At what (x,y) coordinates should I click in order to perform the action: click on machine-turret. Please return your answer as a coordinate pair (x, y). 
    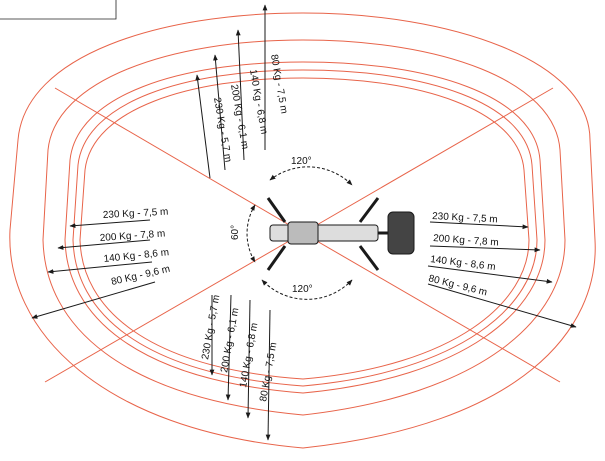
    Looking at the image, I should click on (303, 233).